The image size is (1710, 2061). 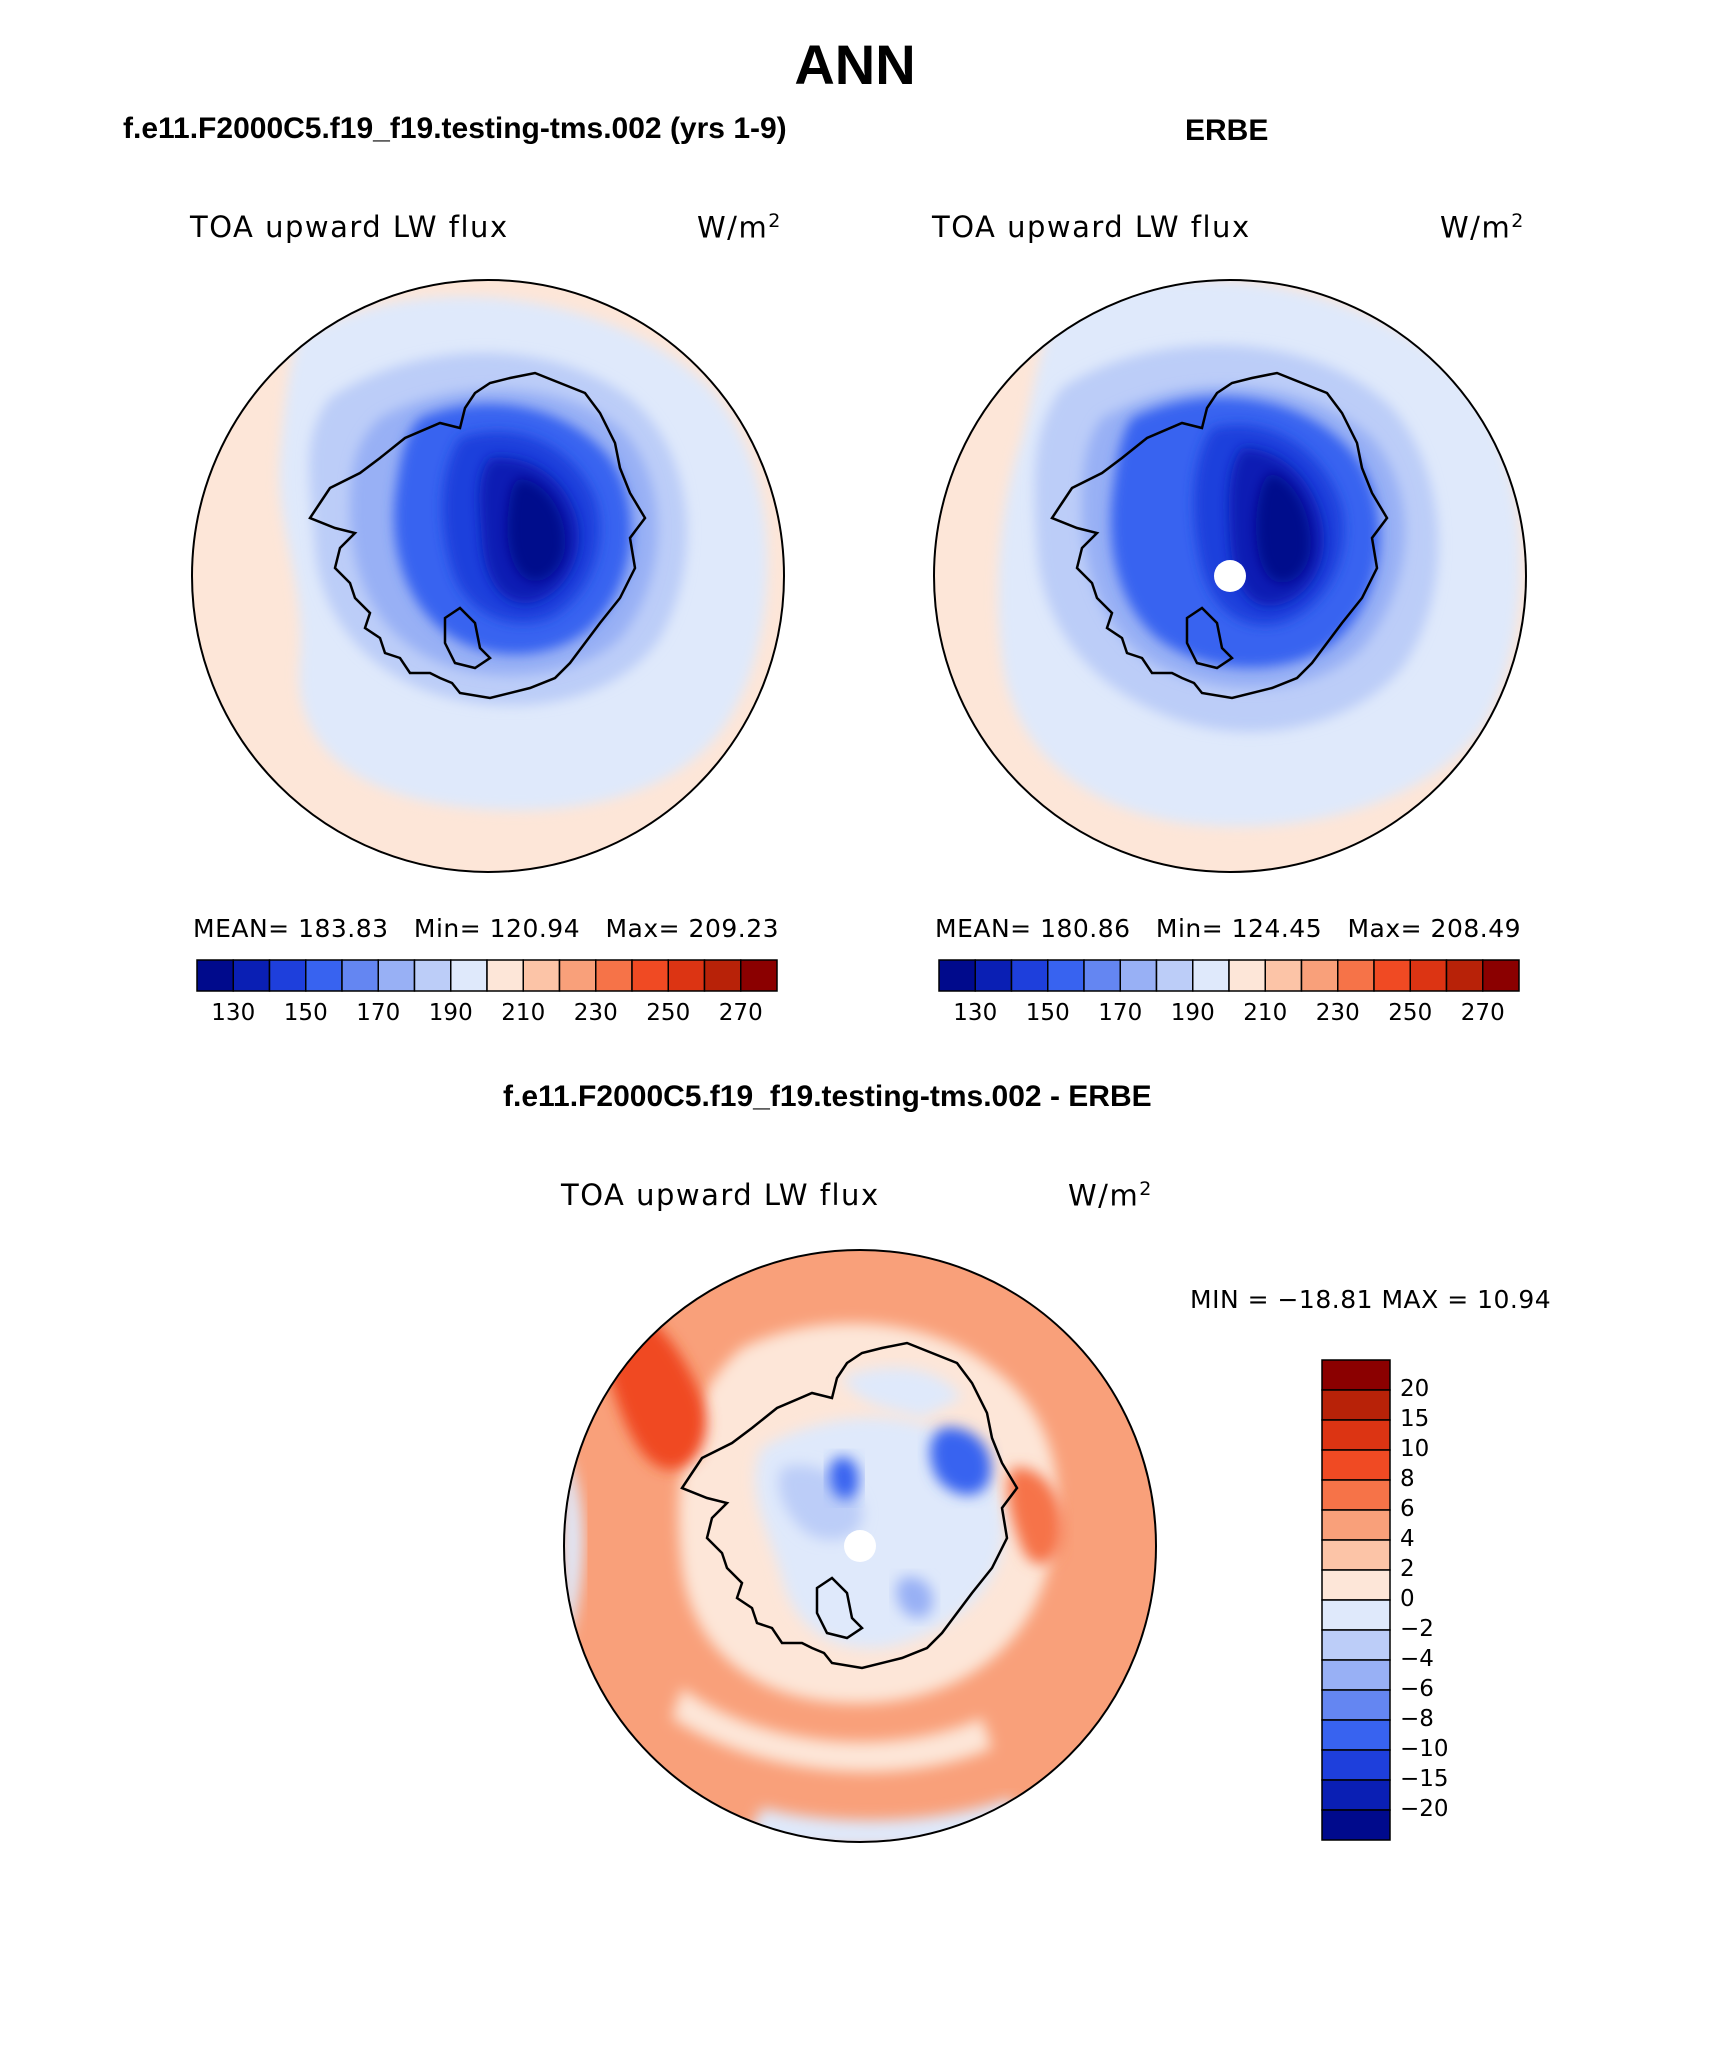 What do you see at coordinates (349, 227) in the screenshot?
I see `model-variable-label: TOA upward LW flux` at bounding box center [349, 227].